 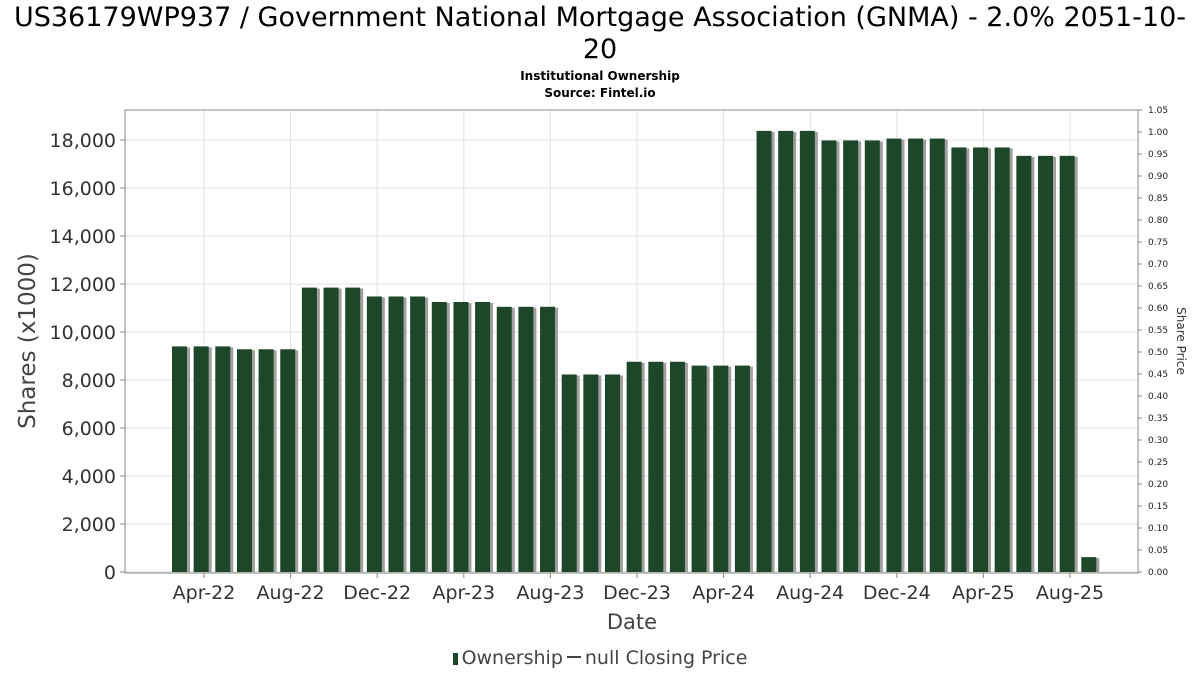 What do you see at coordinates (1158, 397) in the screenshot?
I see `y2-tick-label: 0.40` at bounding box center [1158, 397].